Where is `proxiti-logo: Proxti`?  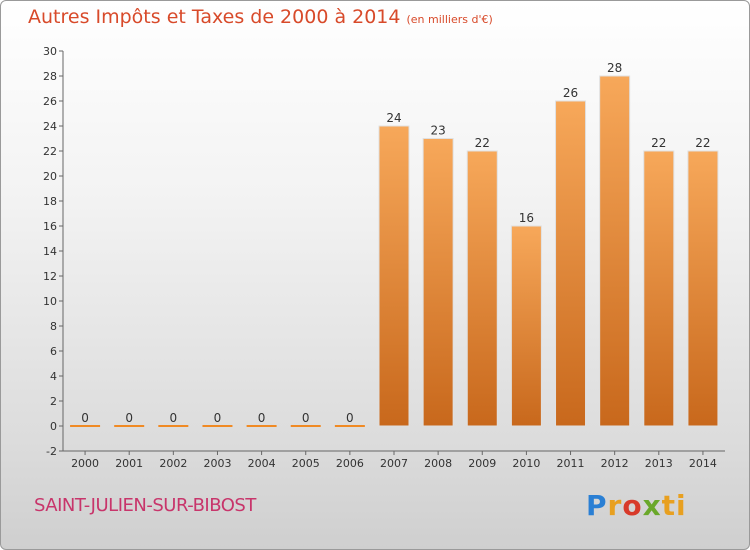
proxiti-logo: Proxti is located at coordinates (636, 505).